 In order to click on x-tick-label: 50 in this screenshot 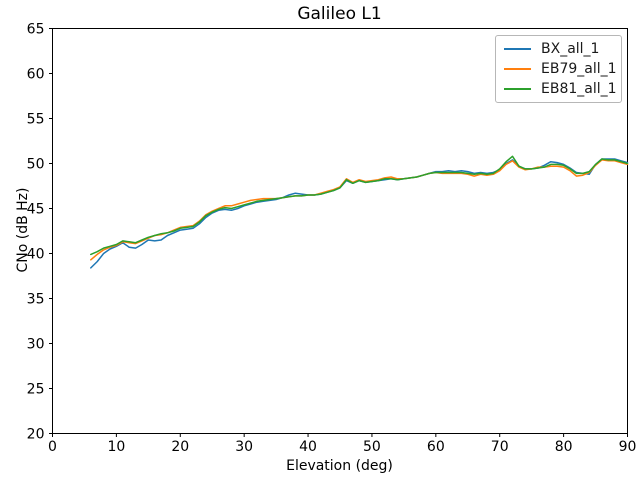, I will do `click(372, 447)`.